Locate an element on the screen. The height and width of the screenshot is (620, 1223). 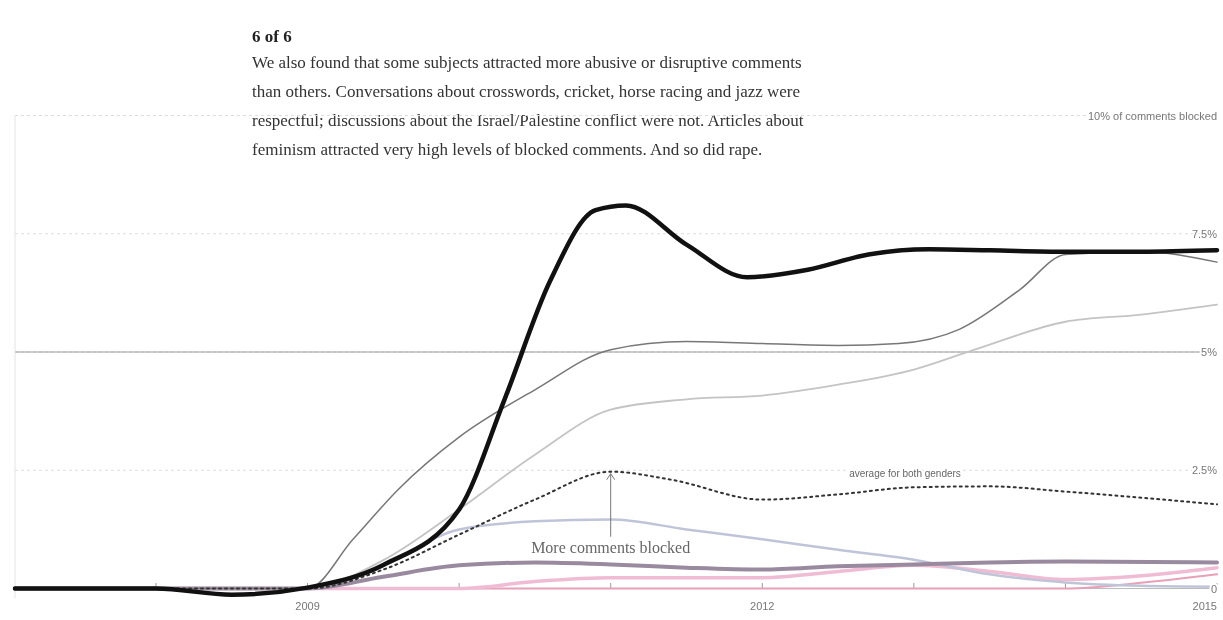
y-tick-label: 7.5% is located at coordinates (1204, 233).